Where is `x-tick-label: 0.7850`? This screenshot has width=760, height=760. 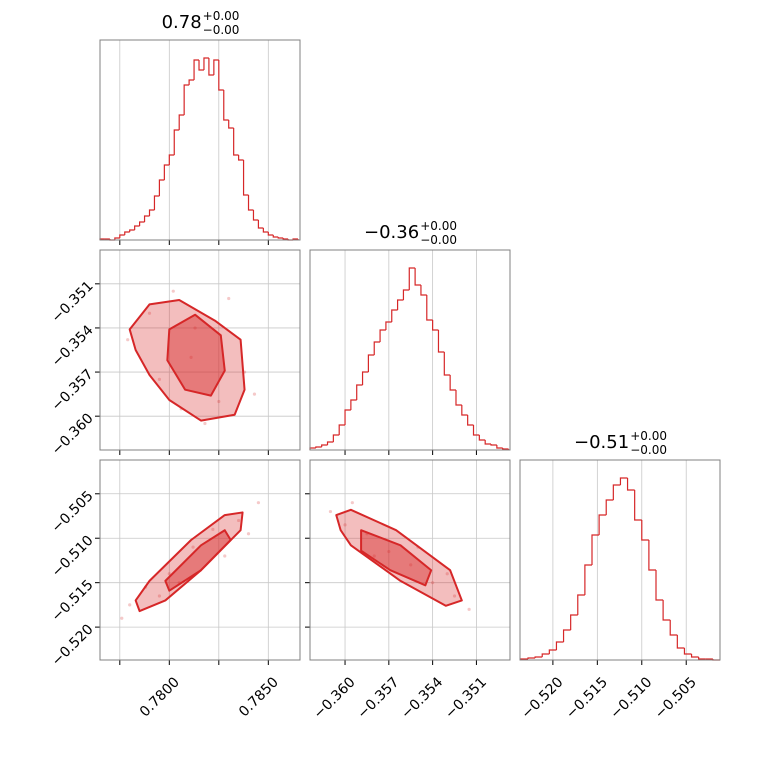 x-tick-label: 0.7850 is located at coordinates (259, 697).